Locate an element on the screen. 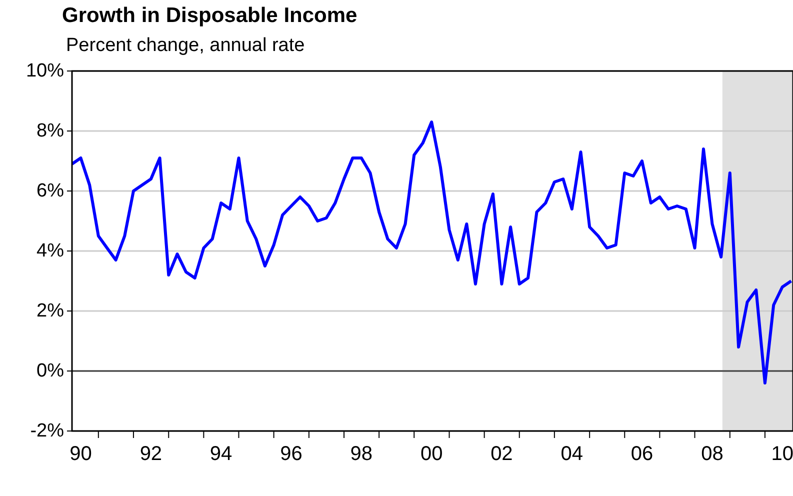 The width and height of the screenshot is (793, 496). x-tick-label: 96 is located at coordinates (291, 454).